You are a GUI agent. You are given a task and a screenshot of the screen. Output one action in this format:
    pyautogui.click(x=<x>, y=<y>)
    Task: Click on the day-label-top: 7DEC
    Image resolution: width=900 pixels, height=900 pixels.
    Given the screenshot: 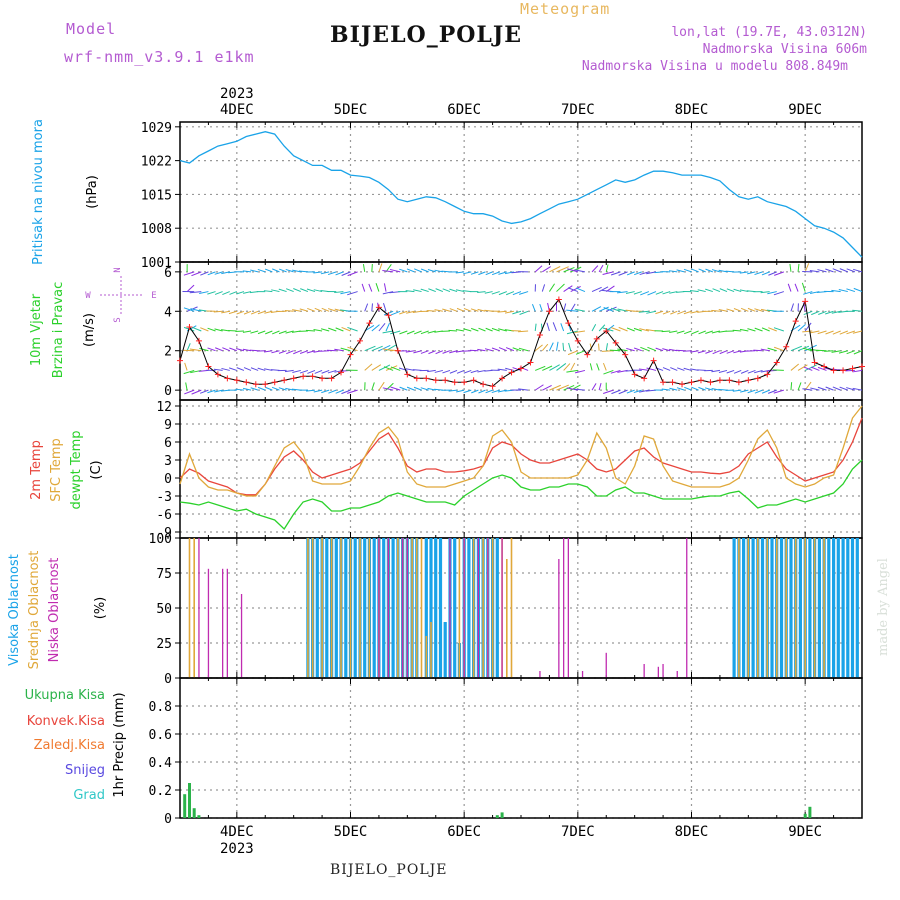 What is the action you would take?
    pyautogui.click(x=578, y=110)
    